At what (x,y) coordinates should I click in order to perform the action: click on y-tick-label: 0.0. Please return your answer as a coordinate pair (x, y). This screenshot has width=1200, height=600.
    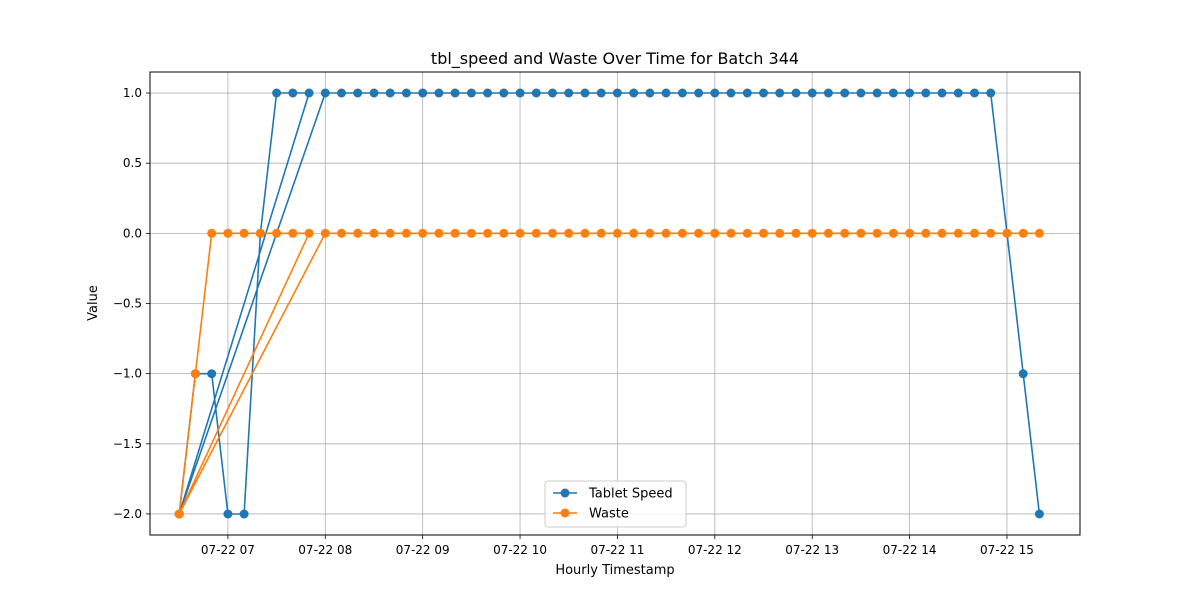
    Looking at the image, I should click on (132, 233).